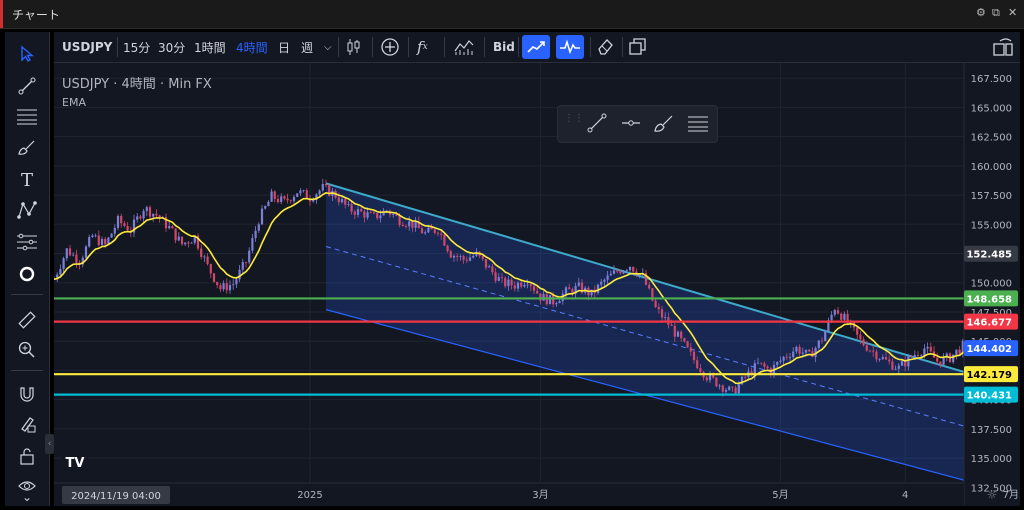 The image size is (1024, 510). I want to click on lock-drawing-icon, so click(27, 424).